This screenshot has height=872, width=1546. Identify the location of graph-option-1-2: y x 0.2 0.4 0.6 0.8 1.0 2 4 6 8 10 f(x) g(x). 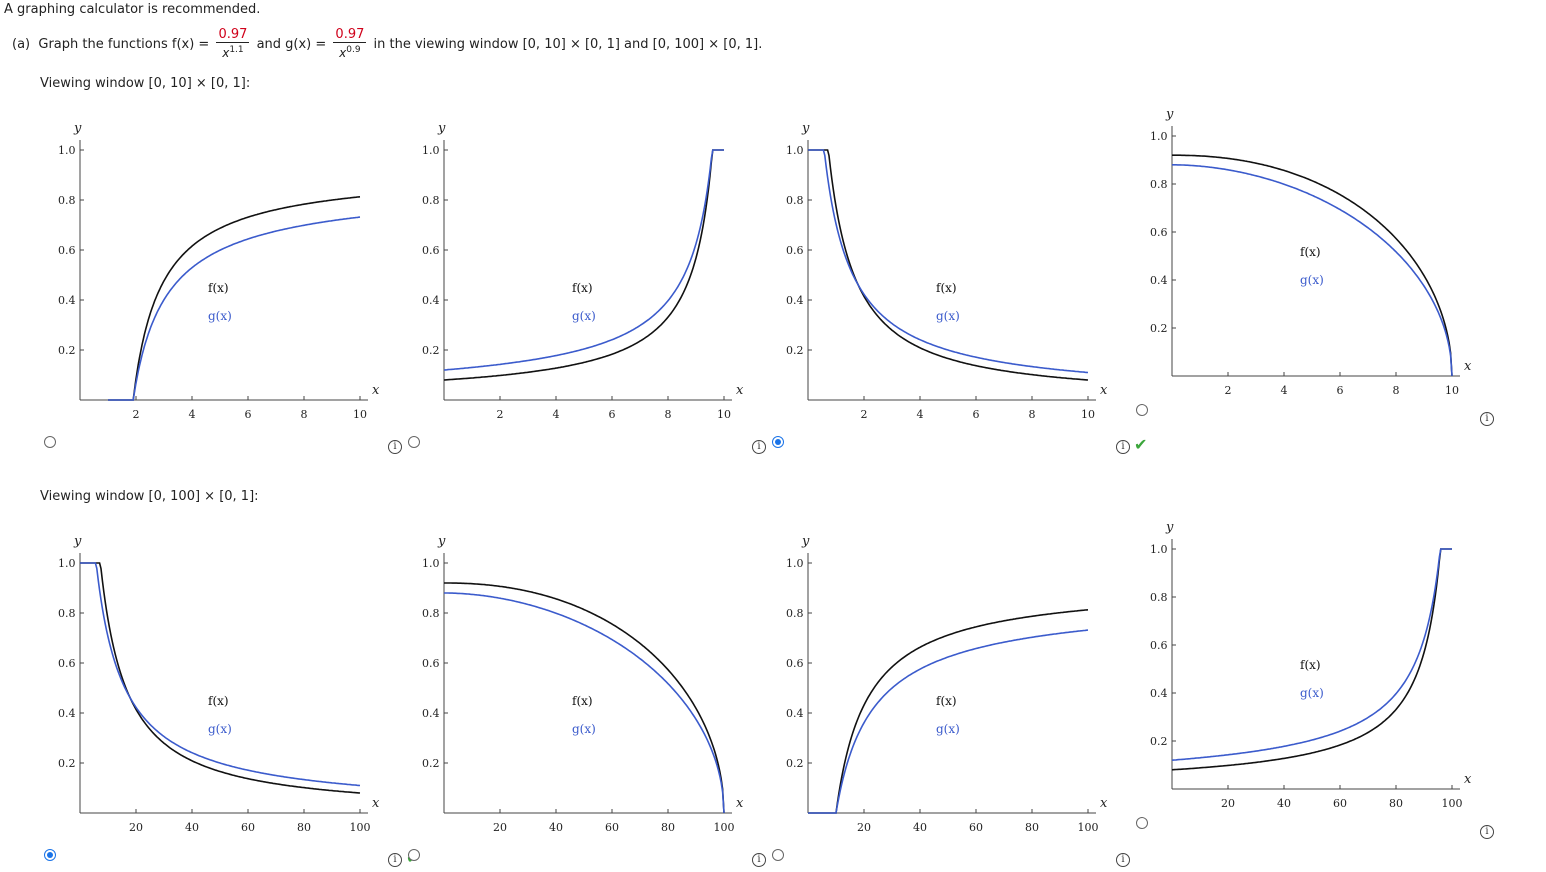
(583, 271).